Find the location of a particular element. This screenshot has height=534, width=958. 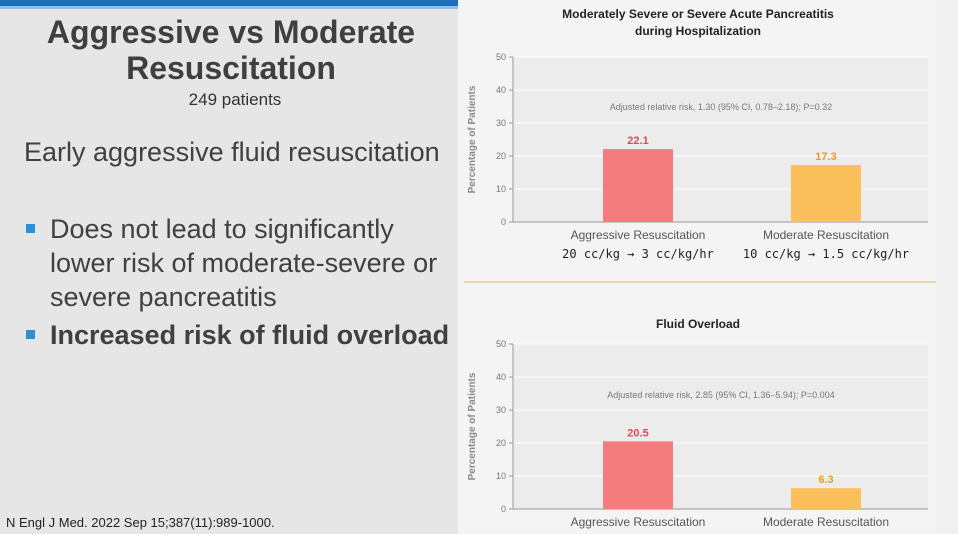

bullet-item: Increased risk of fluid overload is located at coordinates (239, 335).